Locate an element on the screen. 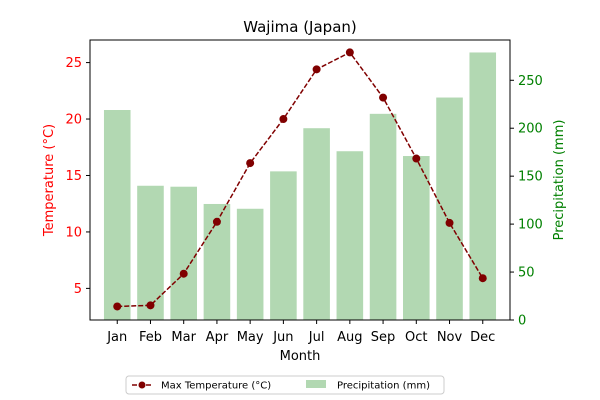 The width and height of the screenshot is (600, 400). left-y-axis-label: Temperature (°C) is located at coordinates (49, 180).